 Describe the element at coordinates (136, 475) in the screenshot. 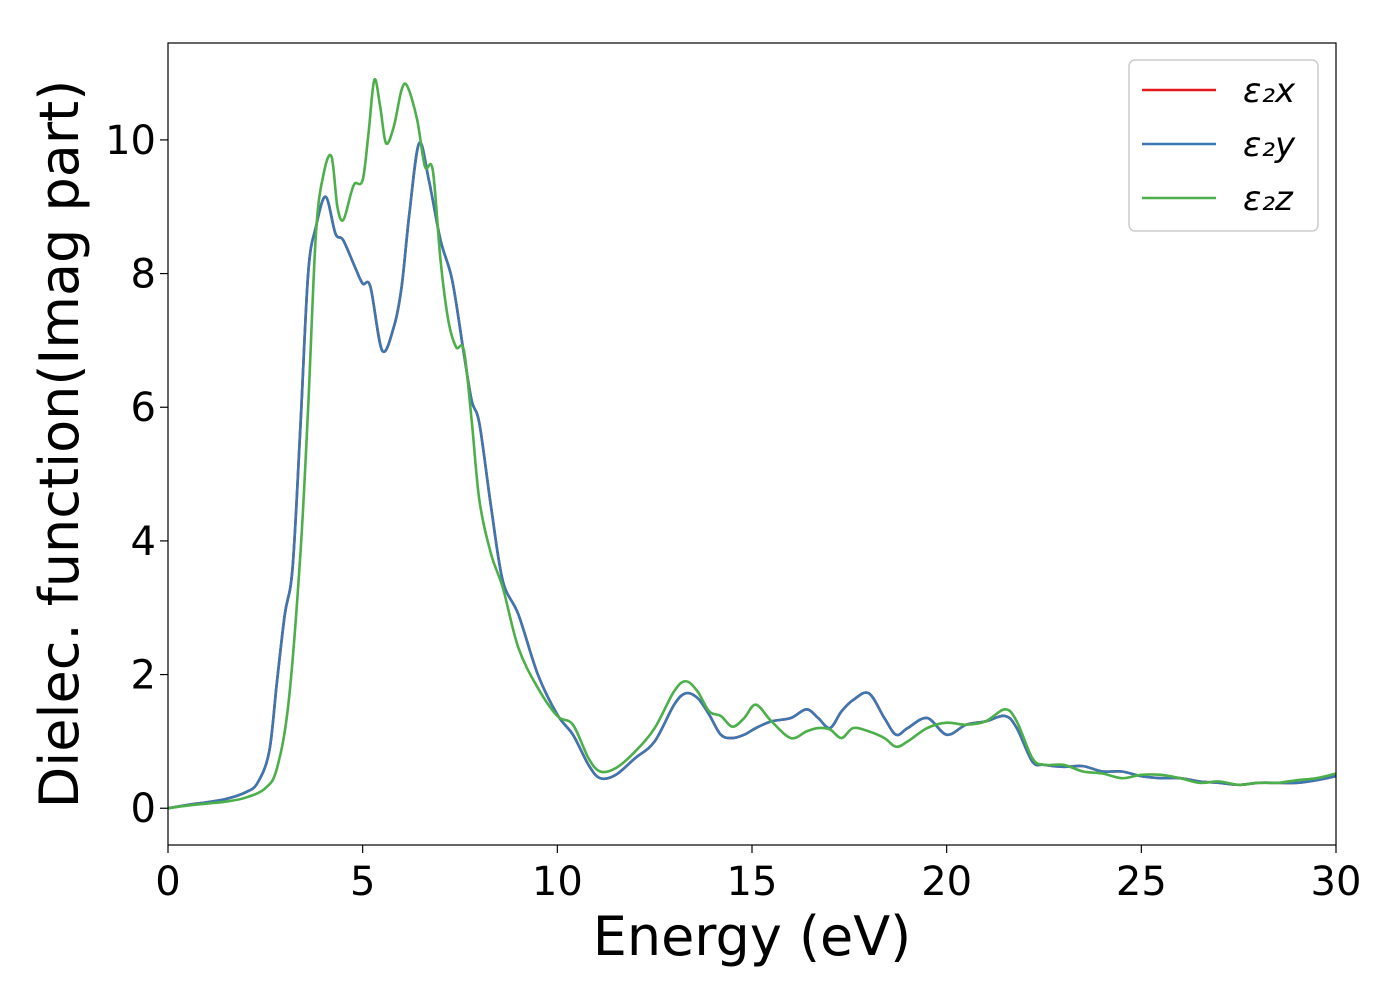

I see `y-axis: 0 2 4 6 8 10` at that location.